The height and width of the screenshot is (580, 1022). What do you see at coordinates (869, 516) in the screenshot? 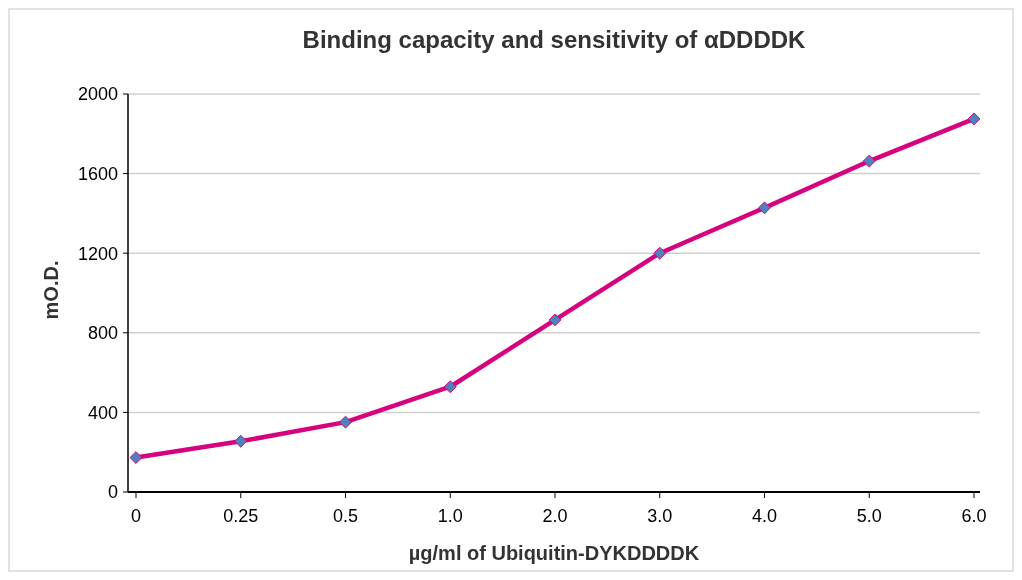
I see `x-tick-label: 5.0` at bounding box center [869, 516].